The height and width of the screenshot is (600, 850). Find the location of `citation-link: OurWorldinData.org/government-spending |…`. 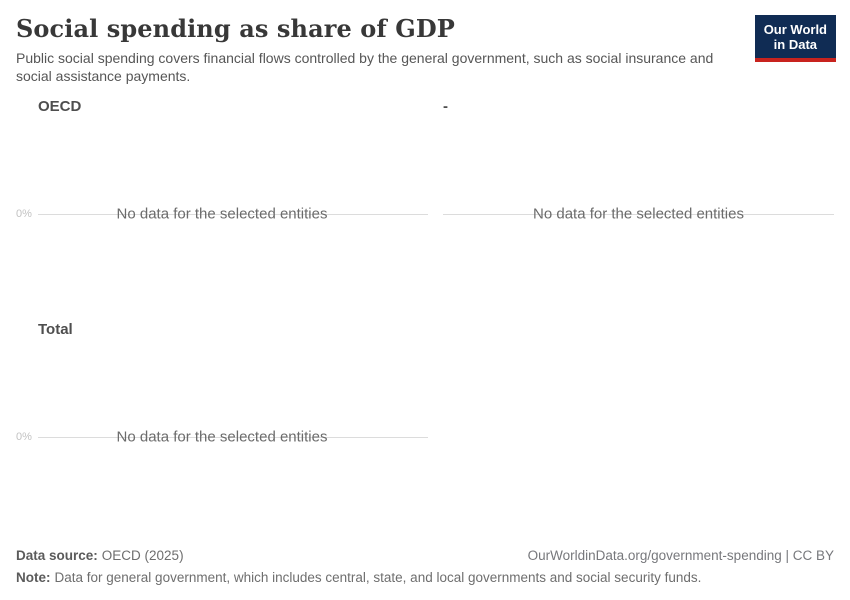

citation-link: OurWorldinData.org/government-spending |… is located at coordinates (680, 556).